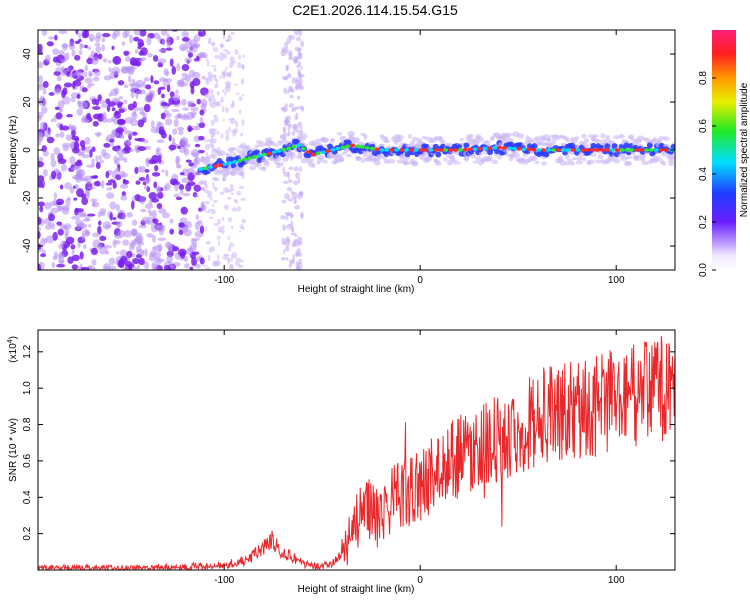 The width and height of the screenshot is (750, 600). What do you see at coordinates (616, 280) in the screenshot?
I see `x-tick-label: 100` at bounding box center [616, 280].